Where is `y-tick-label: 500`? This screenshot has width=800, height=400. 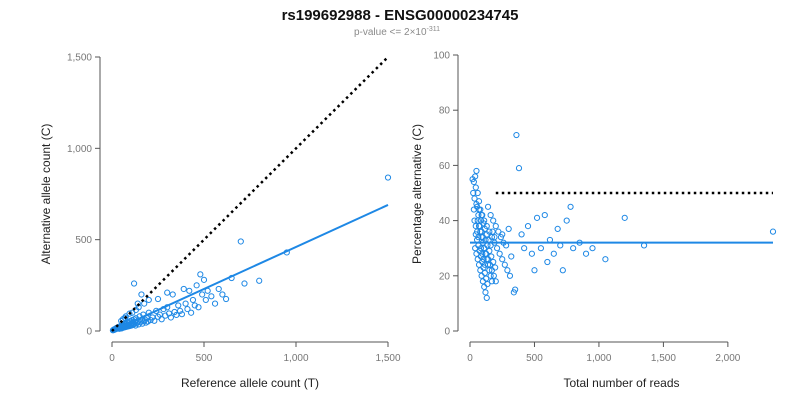 y-tick-label: 500 is located at coordinates (83, 240).